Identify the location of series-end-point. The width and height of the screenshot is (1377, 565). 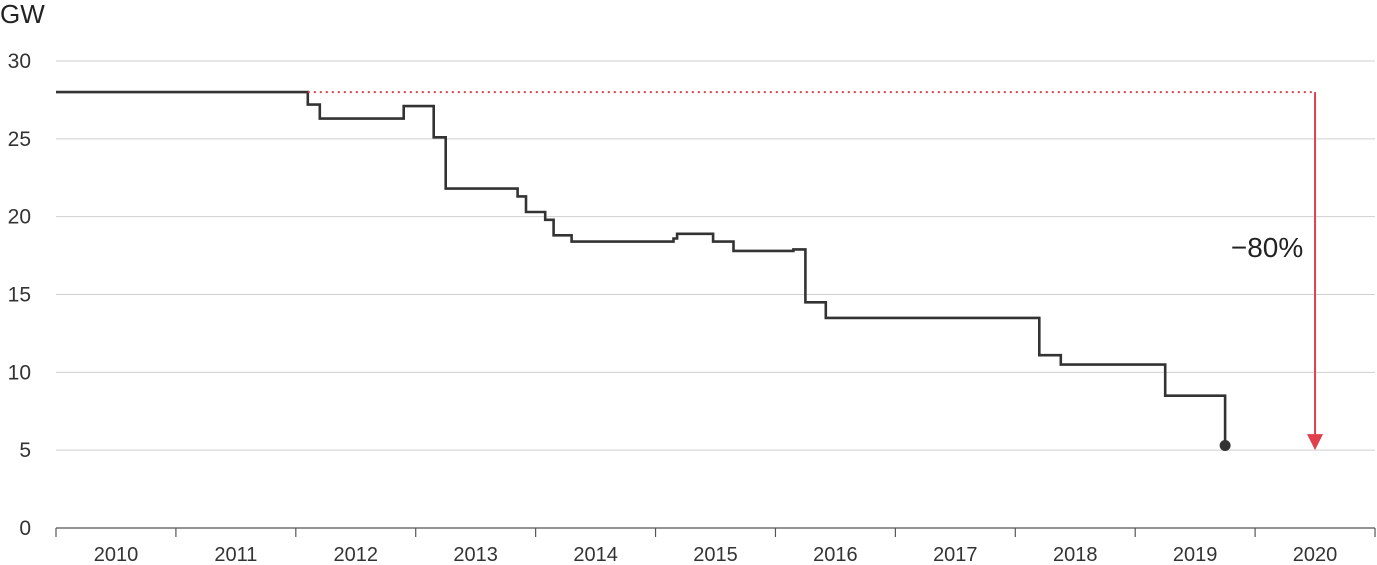
(1225, 445).